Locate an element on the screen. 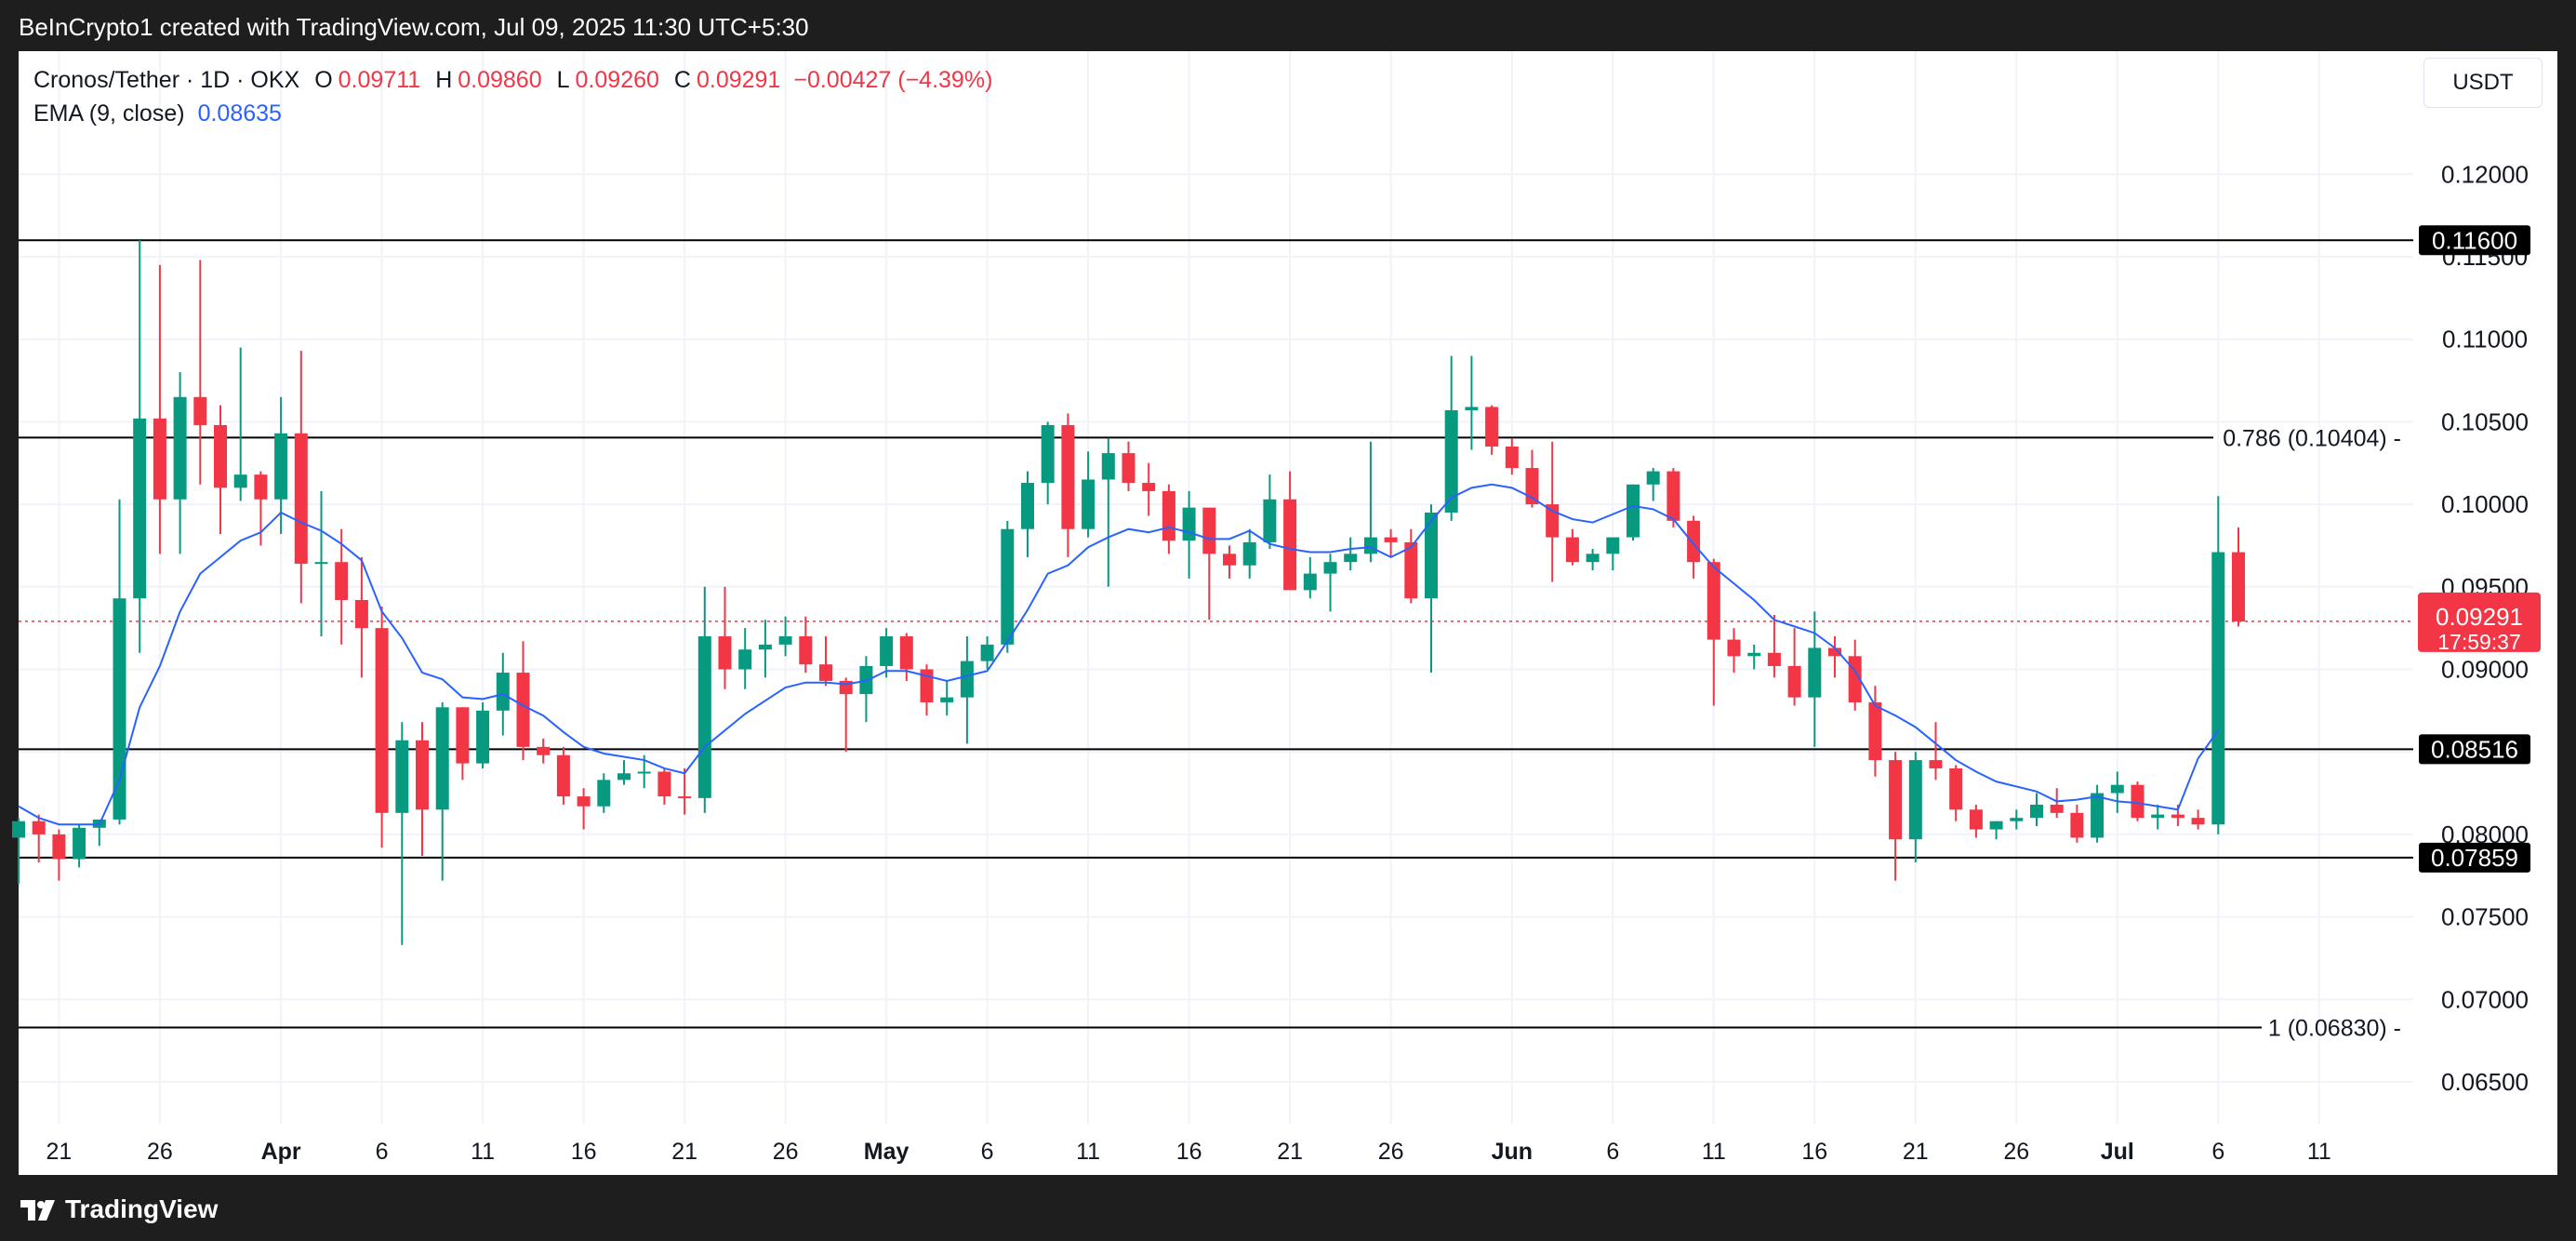 This screenshot has width=2576, height=1241. symbol-label: Cronos/Tether · 1D · OKX is located at coordinates (166, 80).